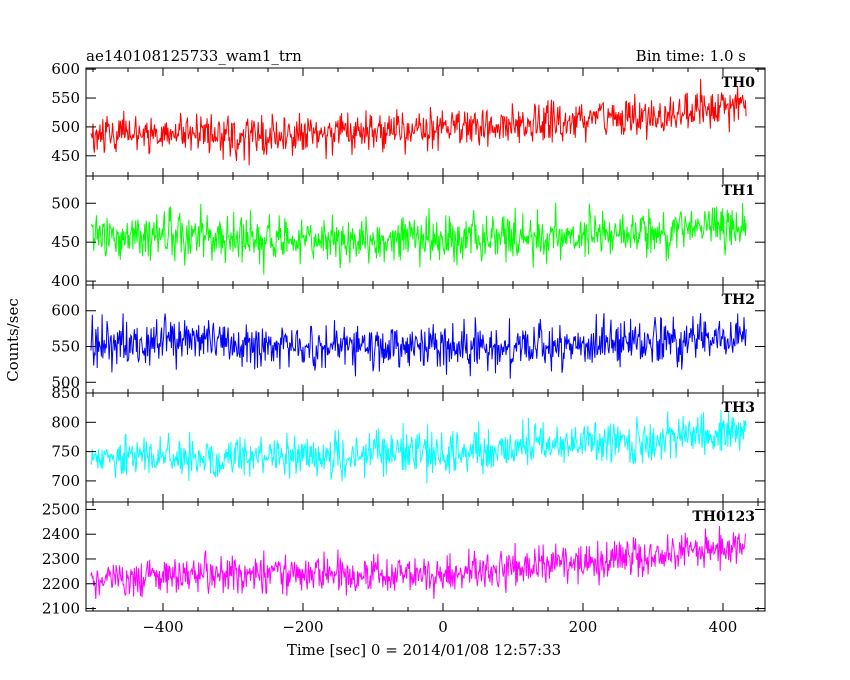 The height and width of the screenshot is (680, 850). Describe the element at coordinates (61, 534) in the screenshot. I see `y-tick-label: 2400` at that location.